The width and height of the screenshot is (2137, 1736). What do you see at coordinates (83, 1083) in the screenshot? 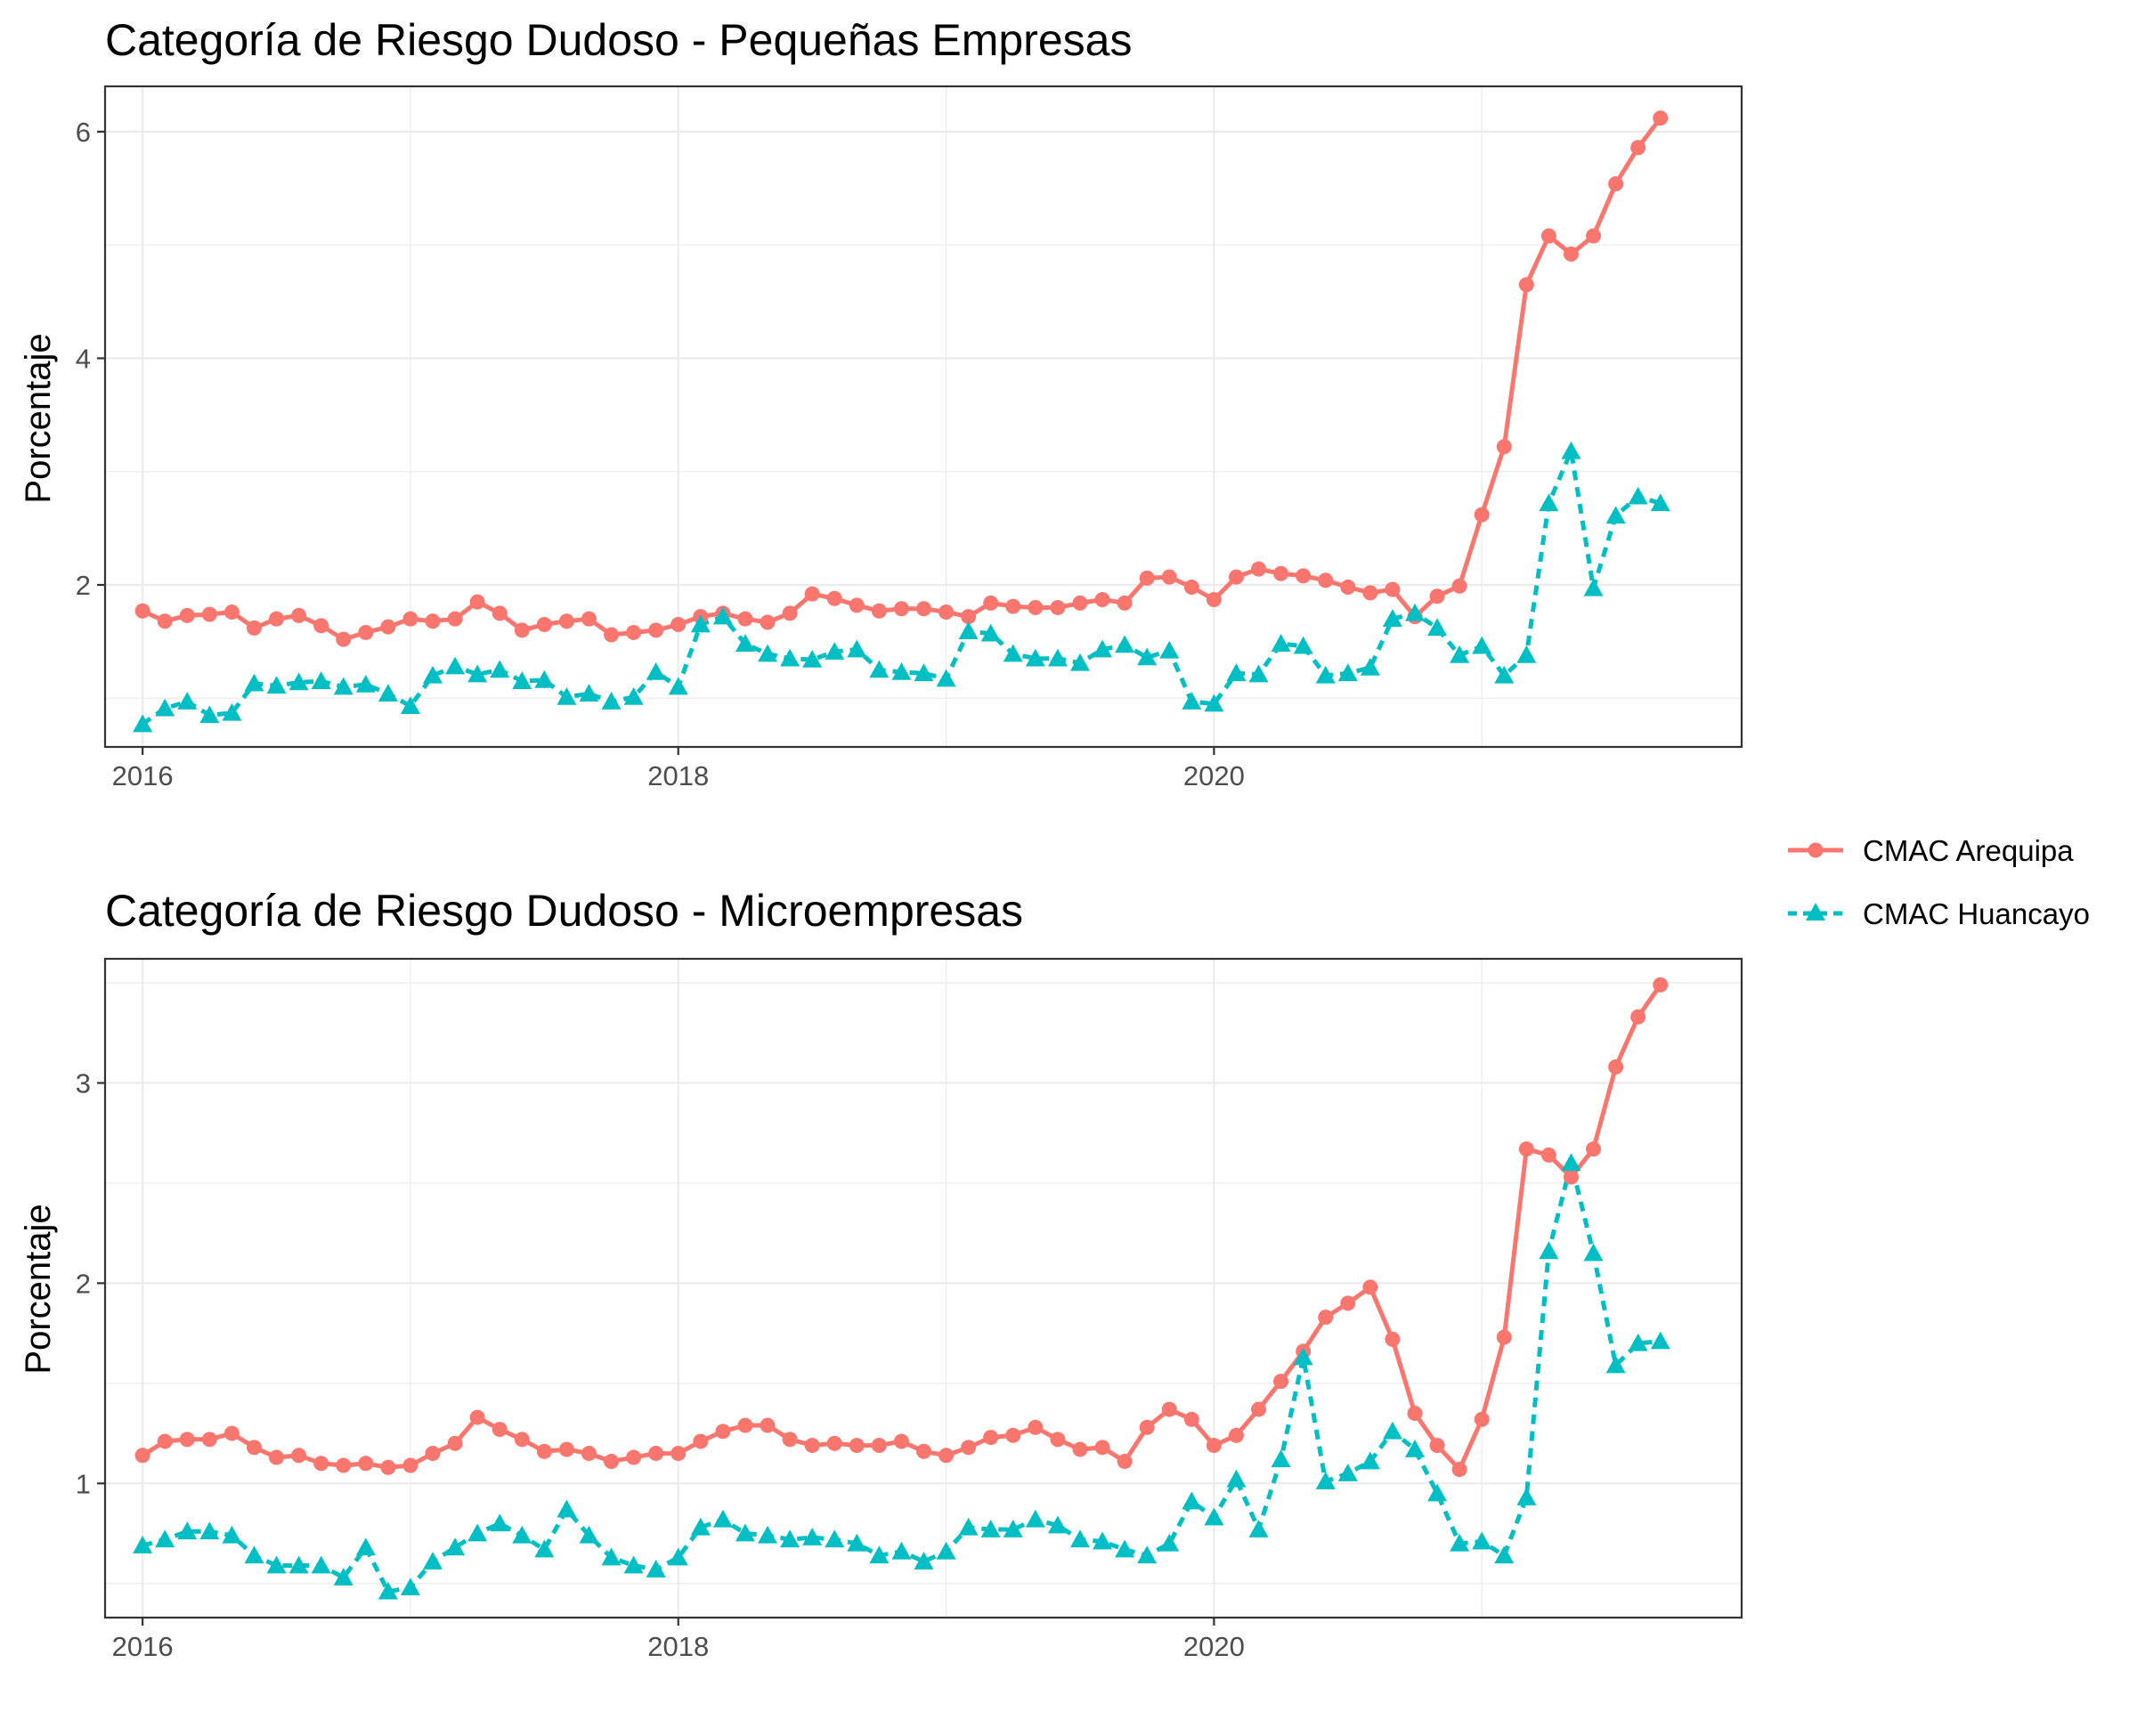
I see `y-tick-label: 3` at bounding box center [83, 1083].